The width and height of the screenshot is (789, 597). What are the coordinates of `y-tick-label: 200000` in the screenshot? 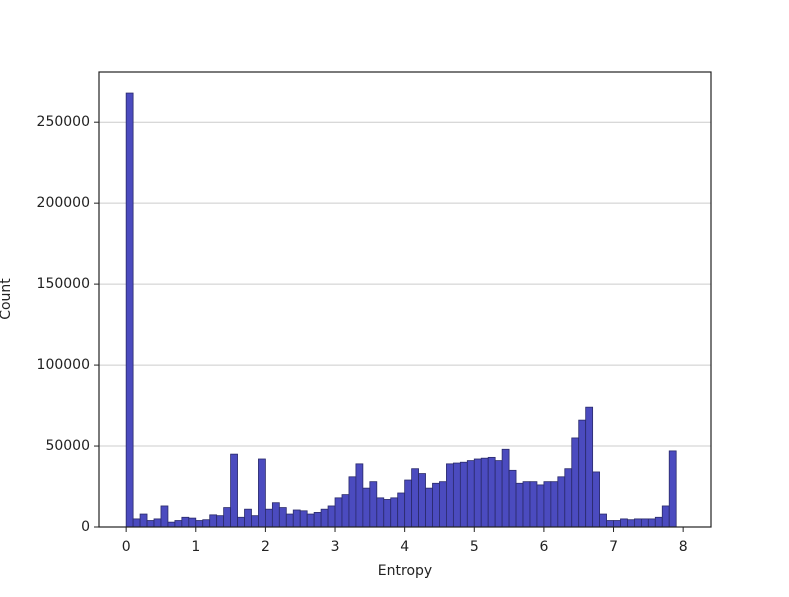 It's located at (63, 203).